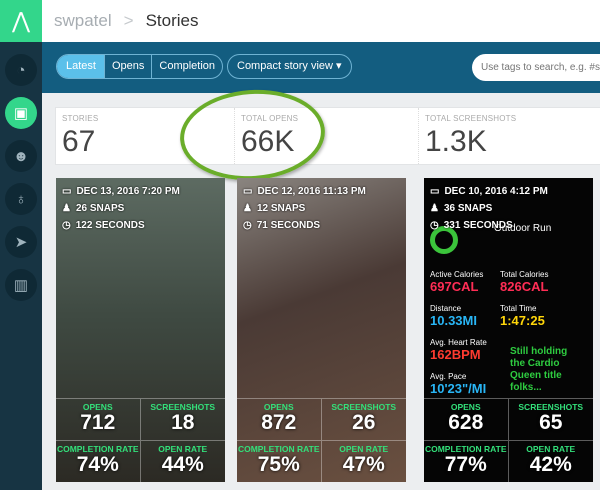 This screenshot has height=490, width=600. What do you see at coordinates (128, 191) in the screenshot?
I see `story-date: DEC 13, 2016 7:20 PM` at bounding box center [128, 191].